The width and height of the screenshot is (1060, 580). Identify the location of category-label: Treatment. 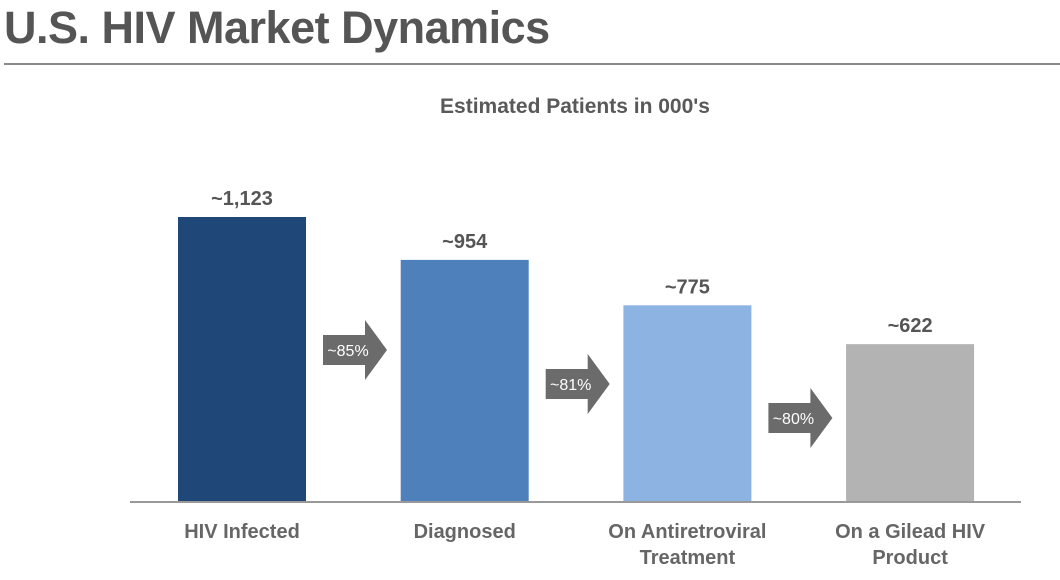
(688, 558).